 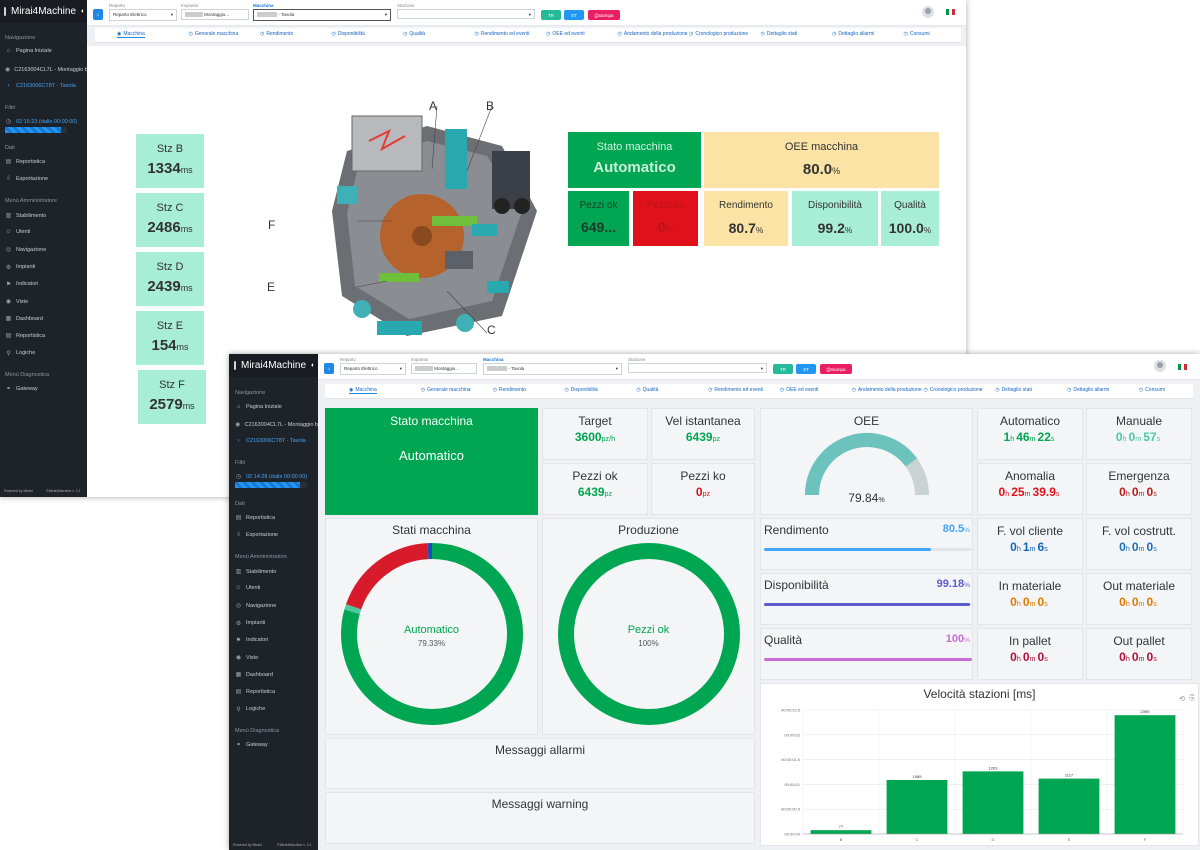 I want to click on time-filter: ◷ 02:15:23 (dalle 00:00:00), so click(x=41, y=122).